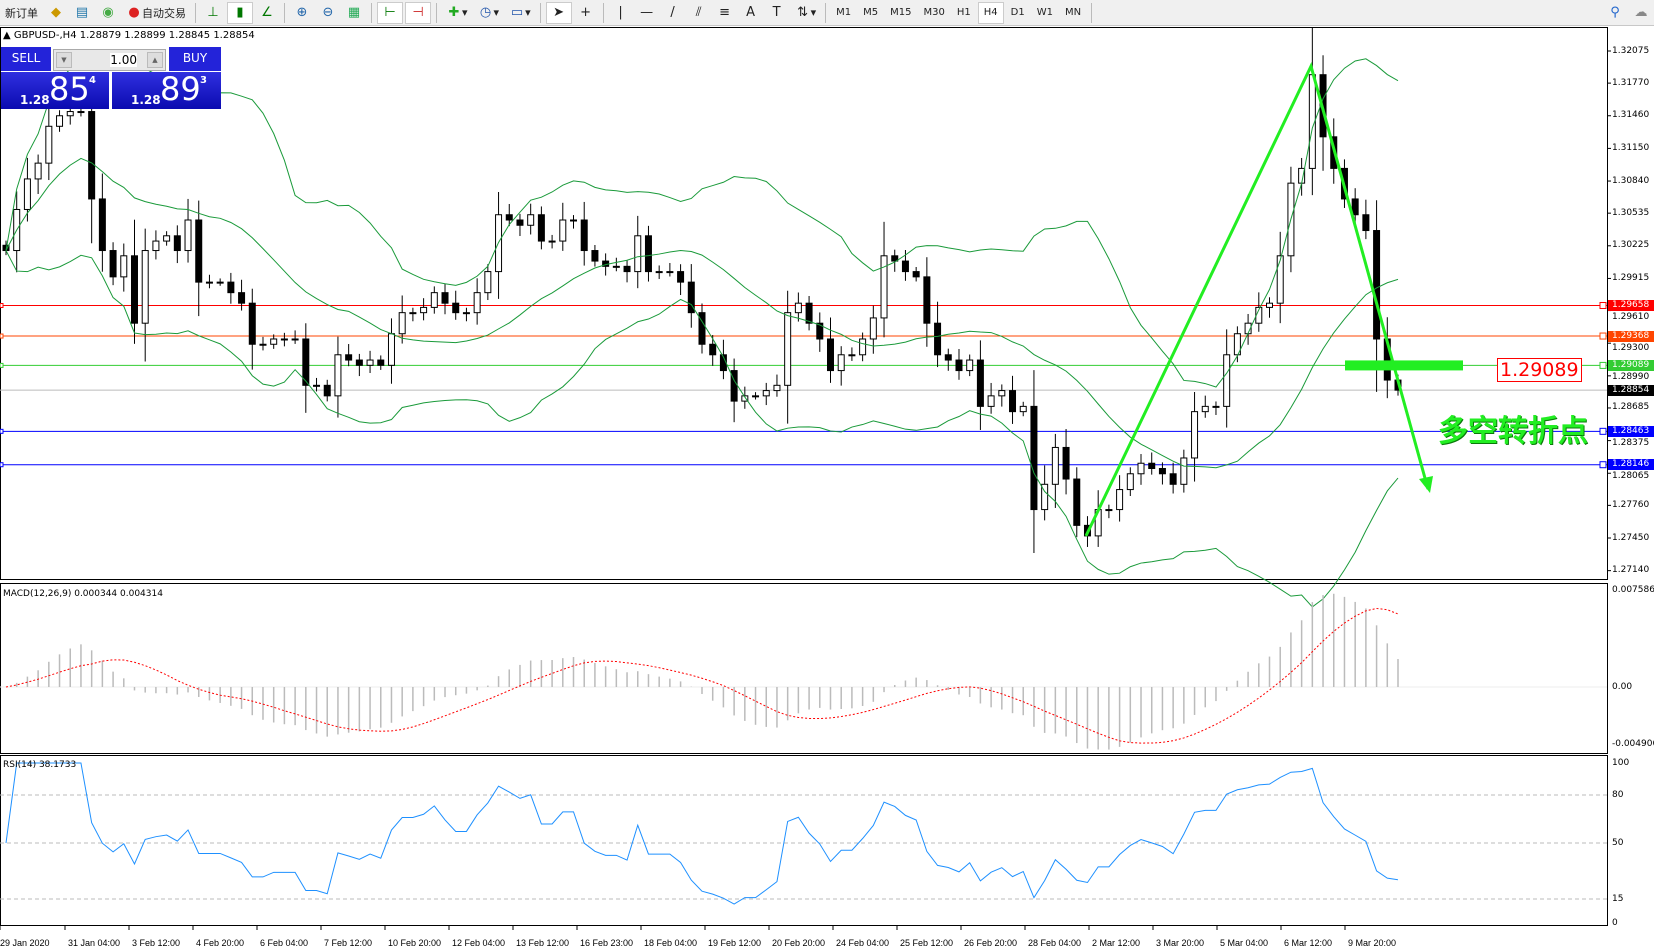 The height and width of the screenshot is (949, 1654). What do you see at coordinates (82, 12) in the screenshot?
I see `market-watch-icon: ▤` at bounding box center [82, 12].